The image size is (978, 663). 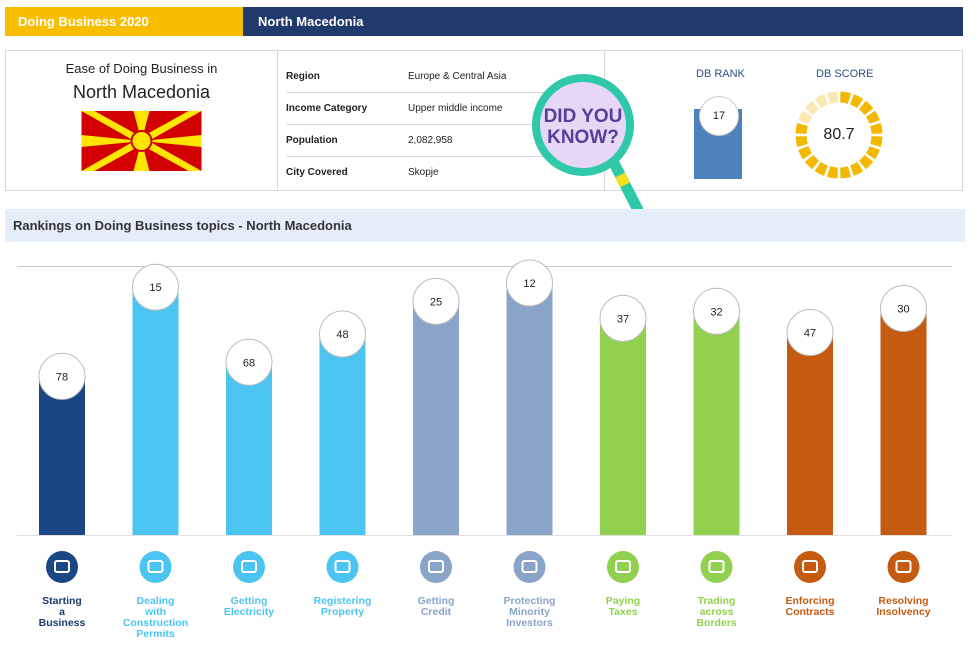 I want to click on did-you-know-badge: DID YOU KNOW?, so click(x=590, y=145).